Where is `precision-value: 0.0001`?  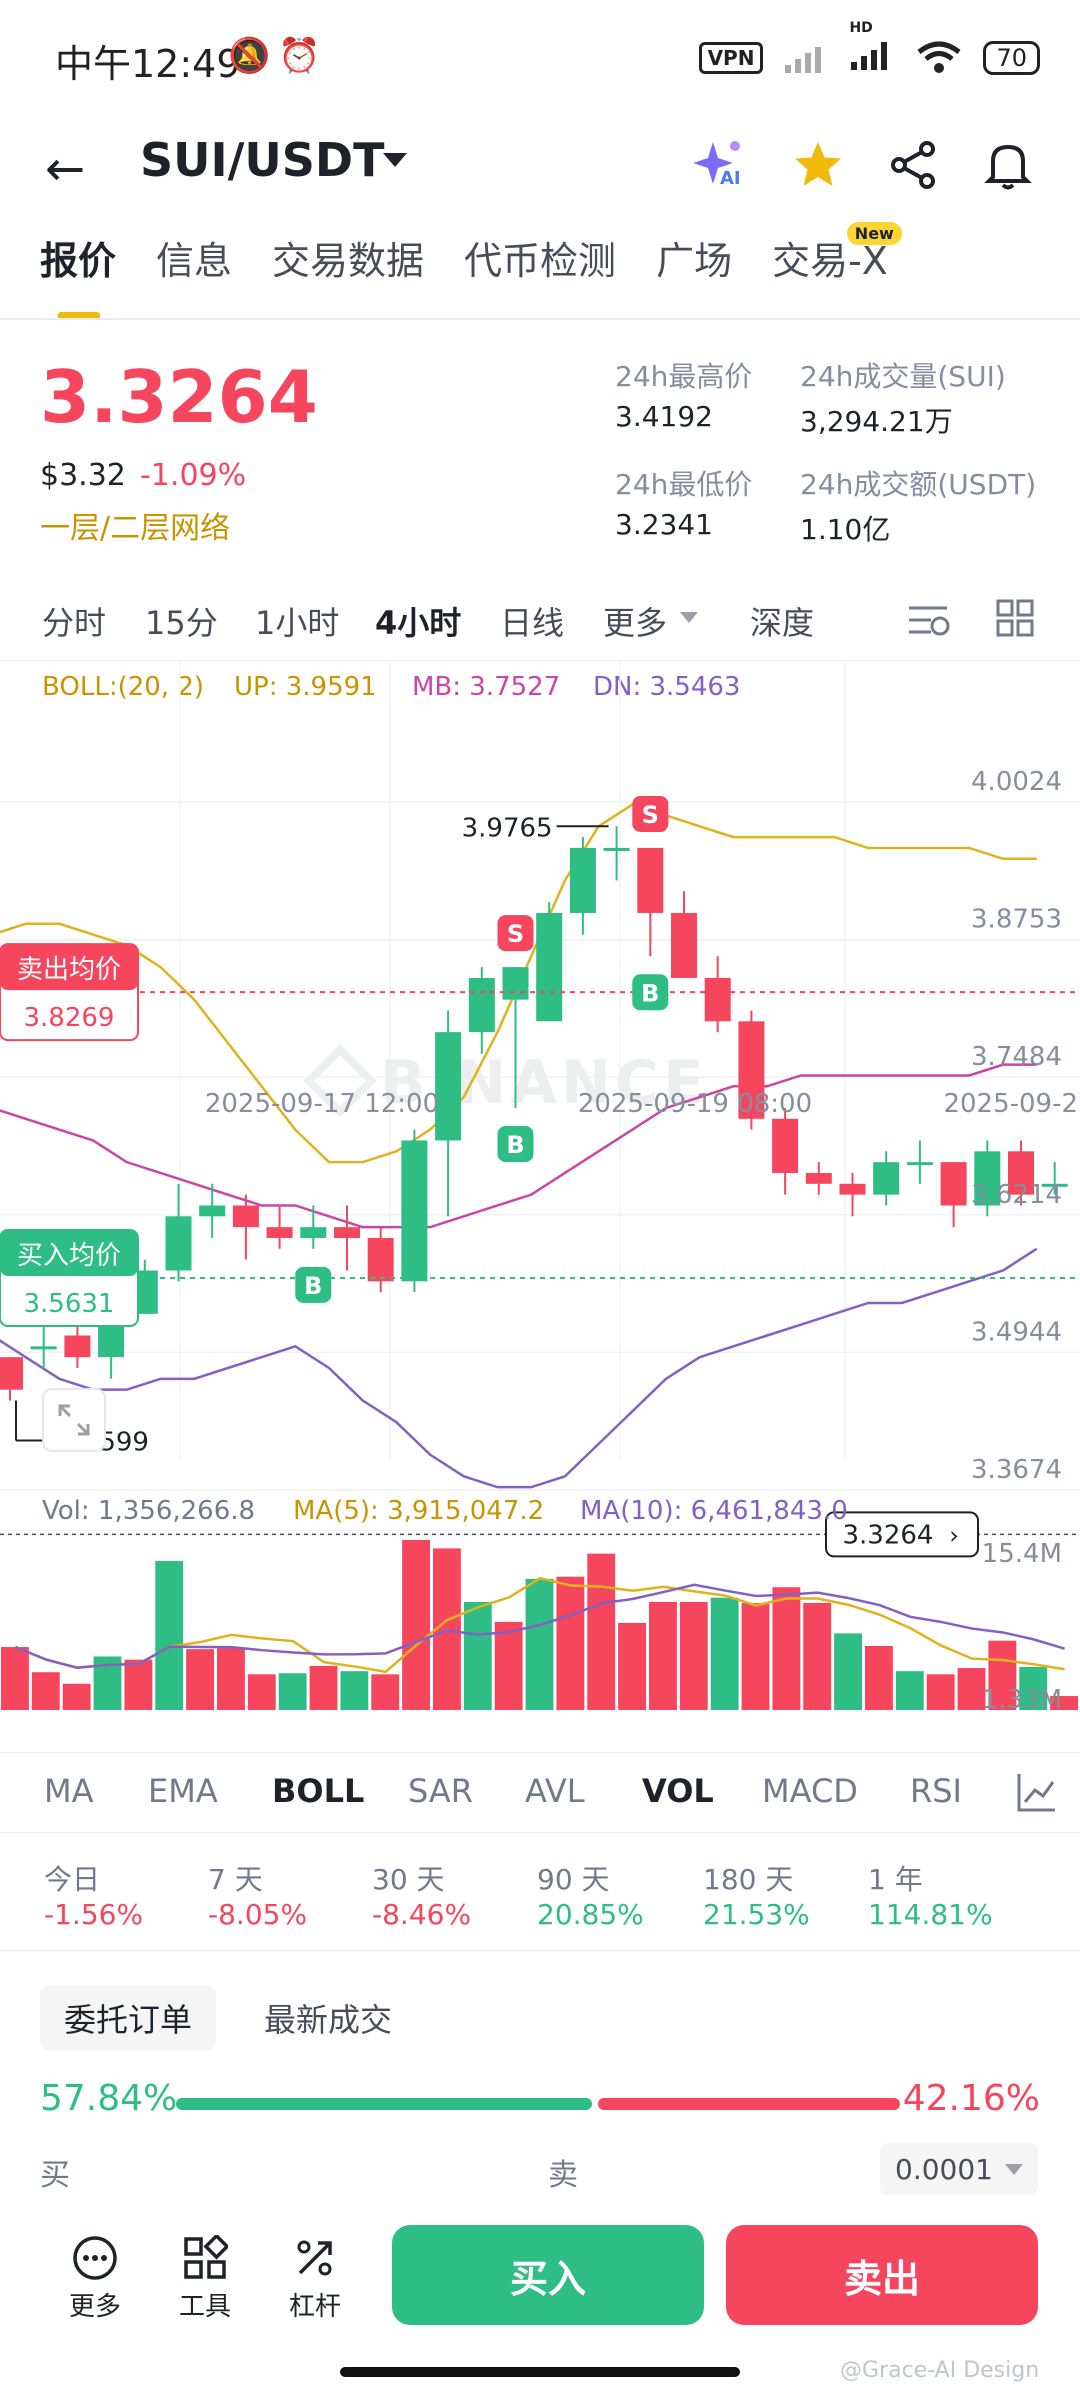 precision-value: 0.0001 is located at coordinates (944, 2169).